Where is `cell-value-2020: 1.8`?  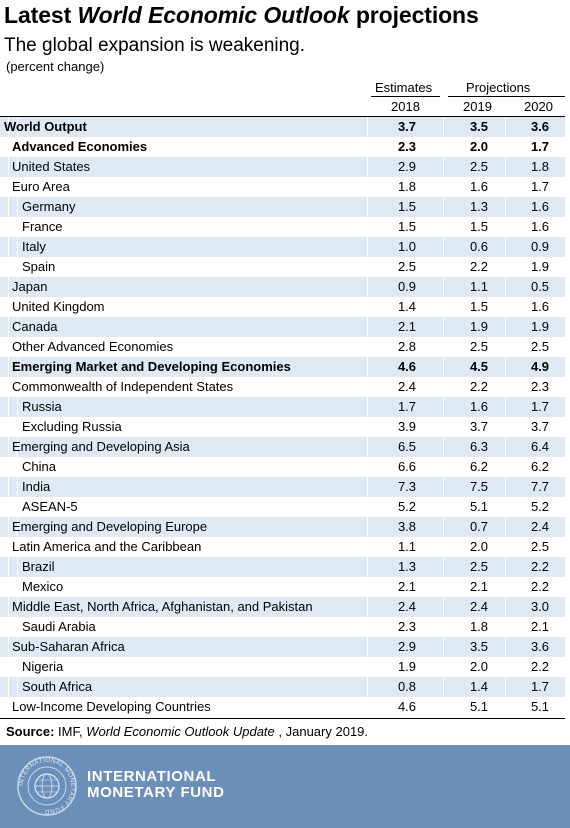 cell-value-2020: 1.8 is located at coordinates (540, 166).